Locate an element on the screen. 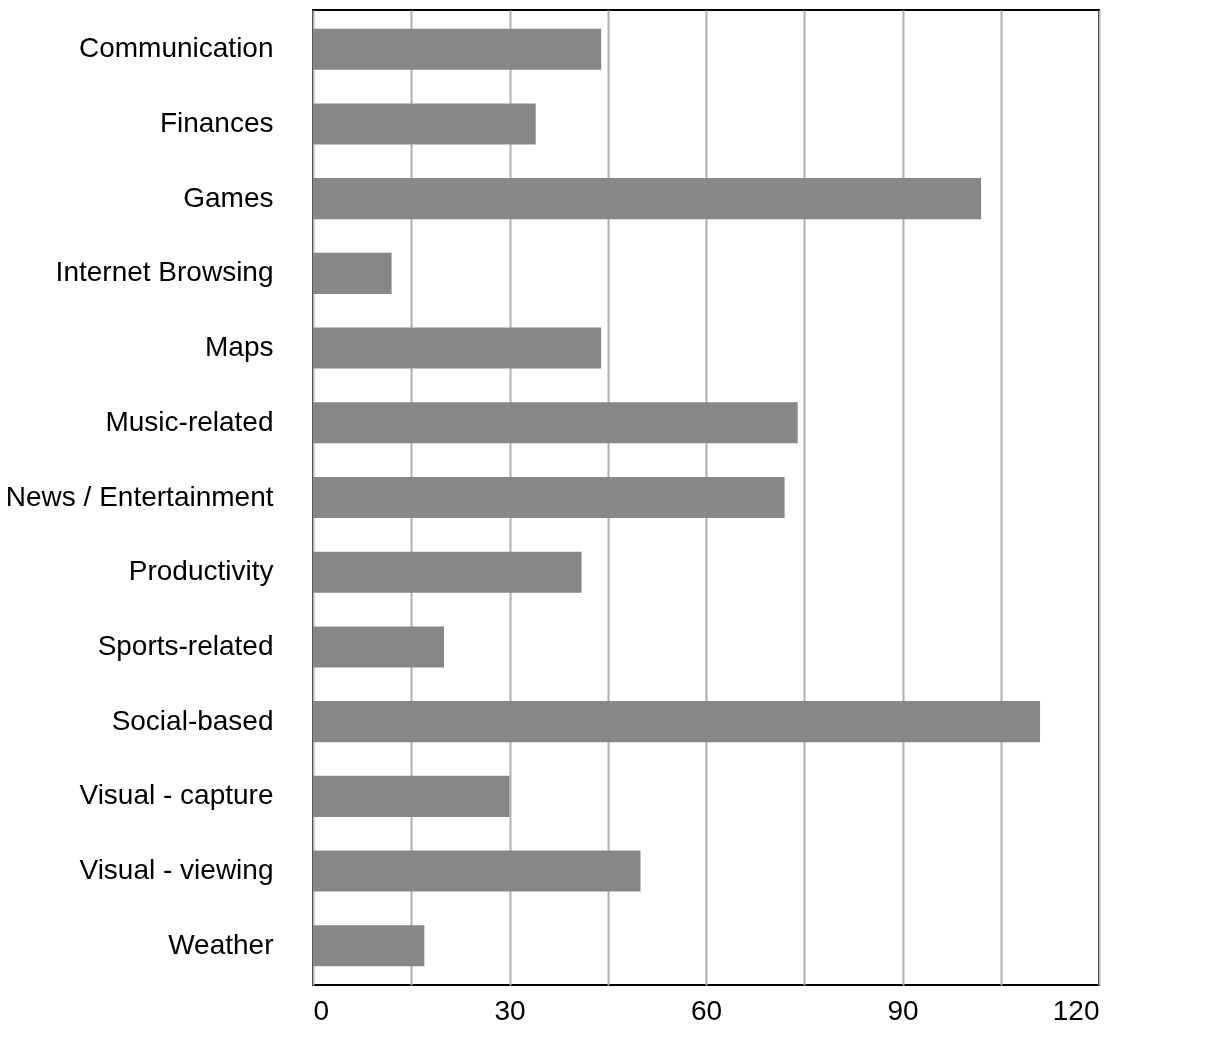  y-tick-label: Communication is located at coordinates (176, 48).